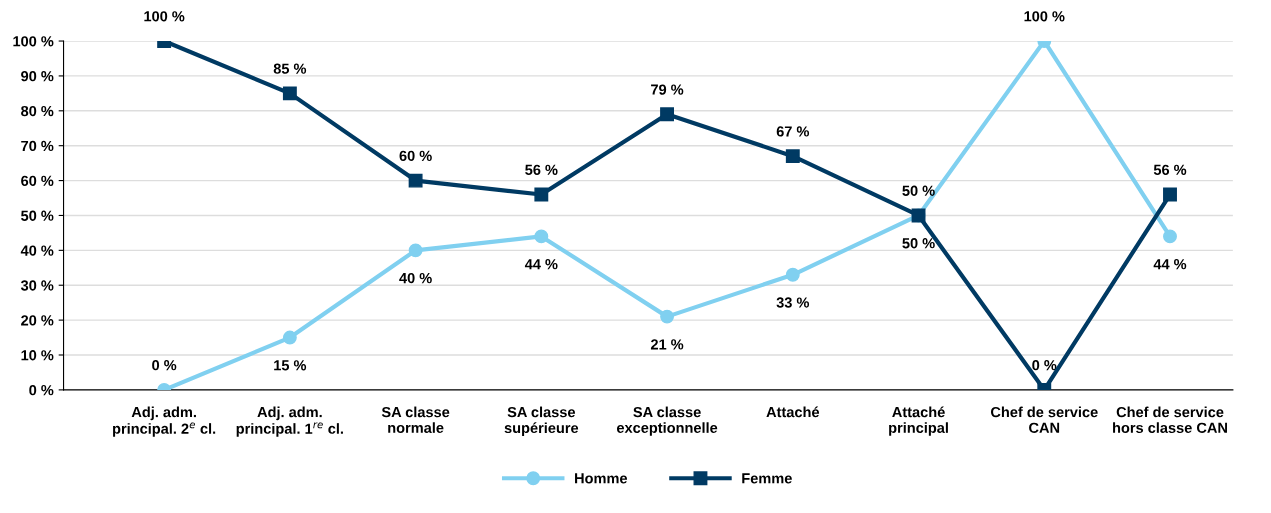 This screenshot has width=1271, height=513. What do you see at coordinates (1044, 419) in the screenshot?
I see `x-tick-label: Chef de service CAN` at bounding box center [1044, 419].